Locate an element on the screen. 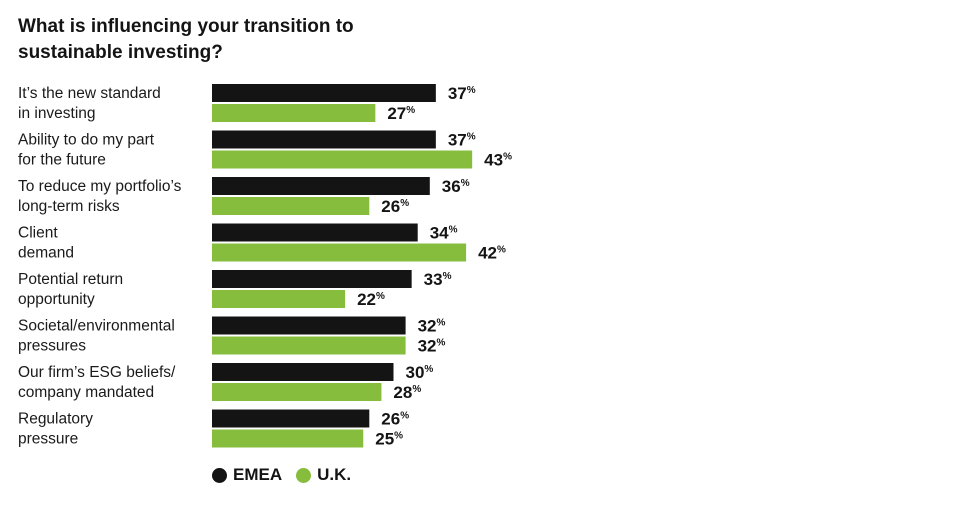 Image resolution: width=961 pixels, height=520 pixels. legend: EMEA U.K. is located at coordinates (281, 475).